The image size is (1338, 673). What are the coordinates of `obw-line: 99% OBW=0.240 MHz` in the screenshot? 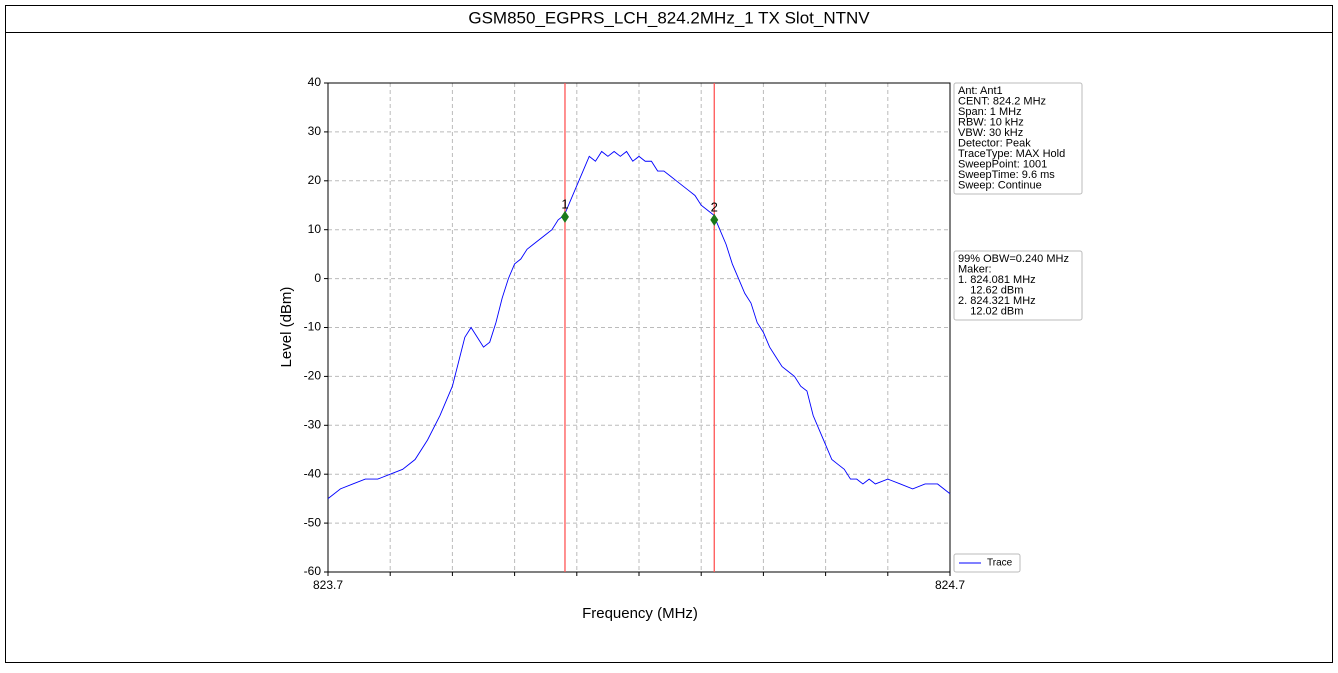 It's located at (1013, 259).